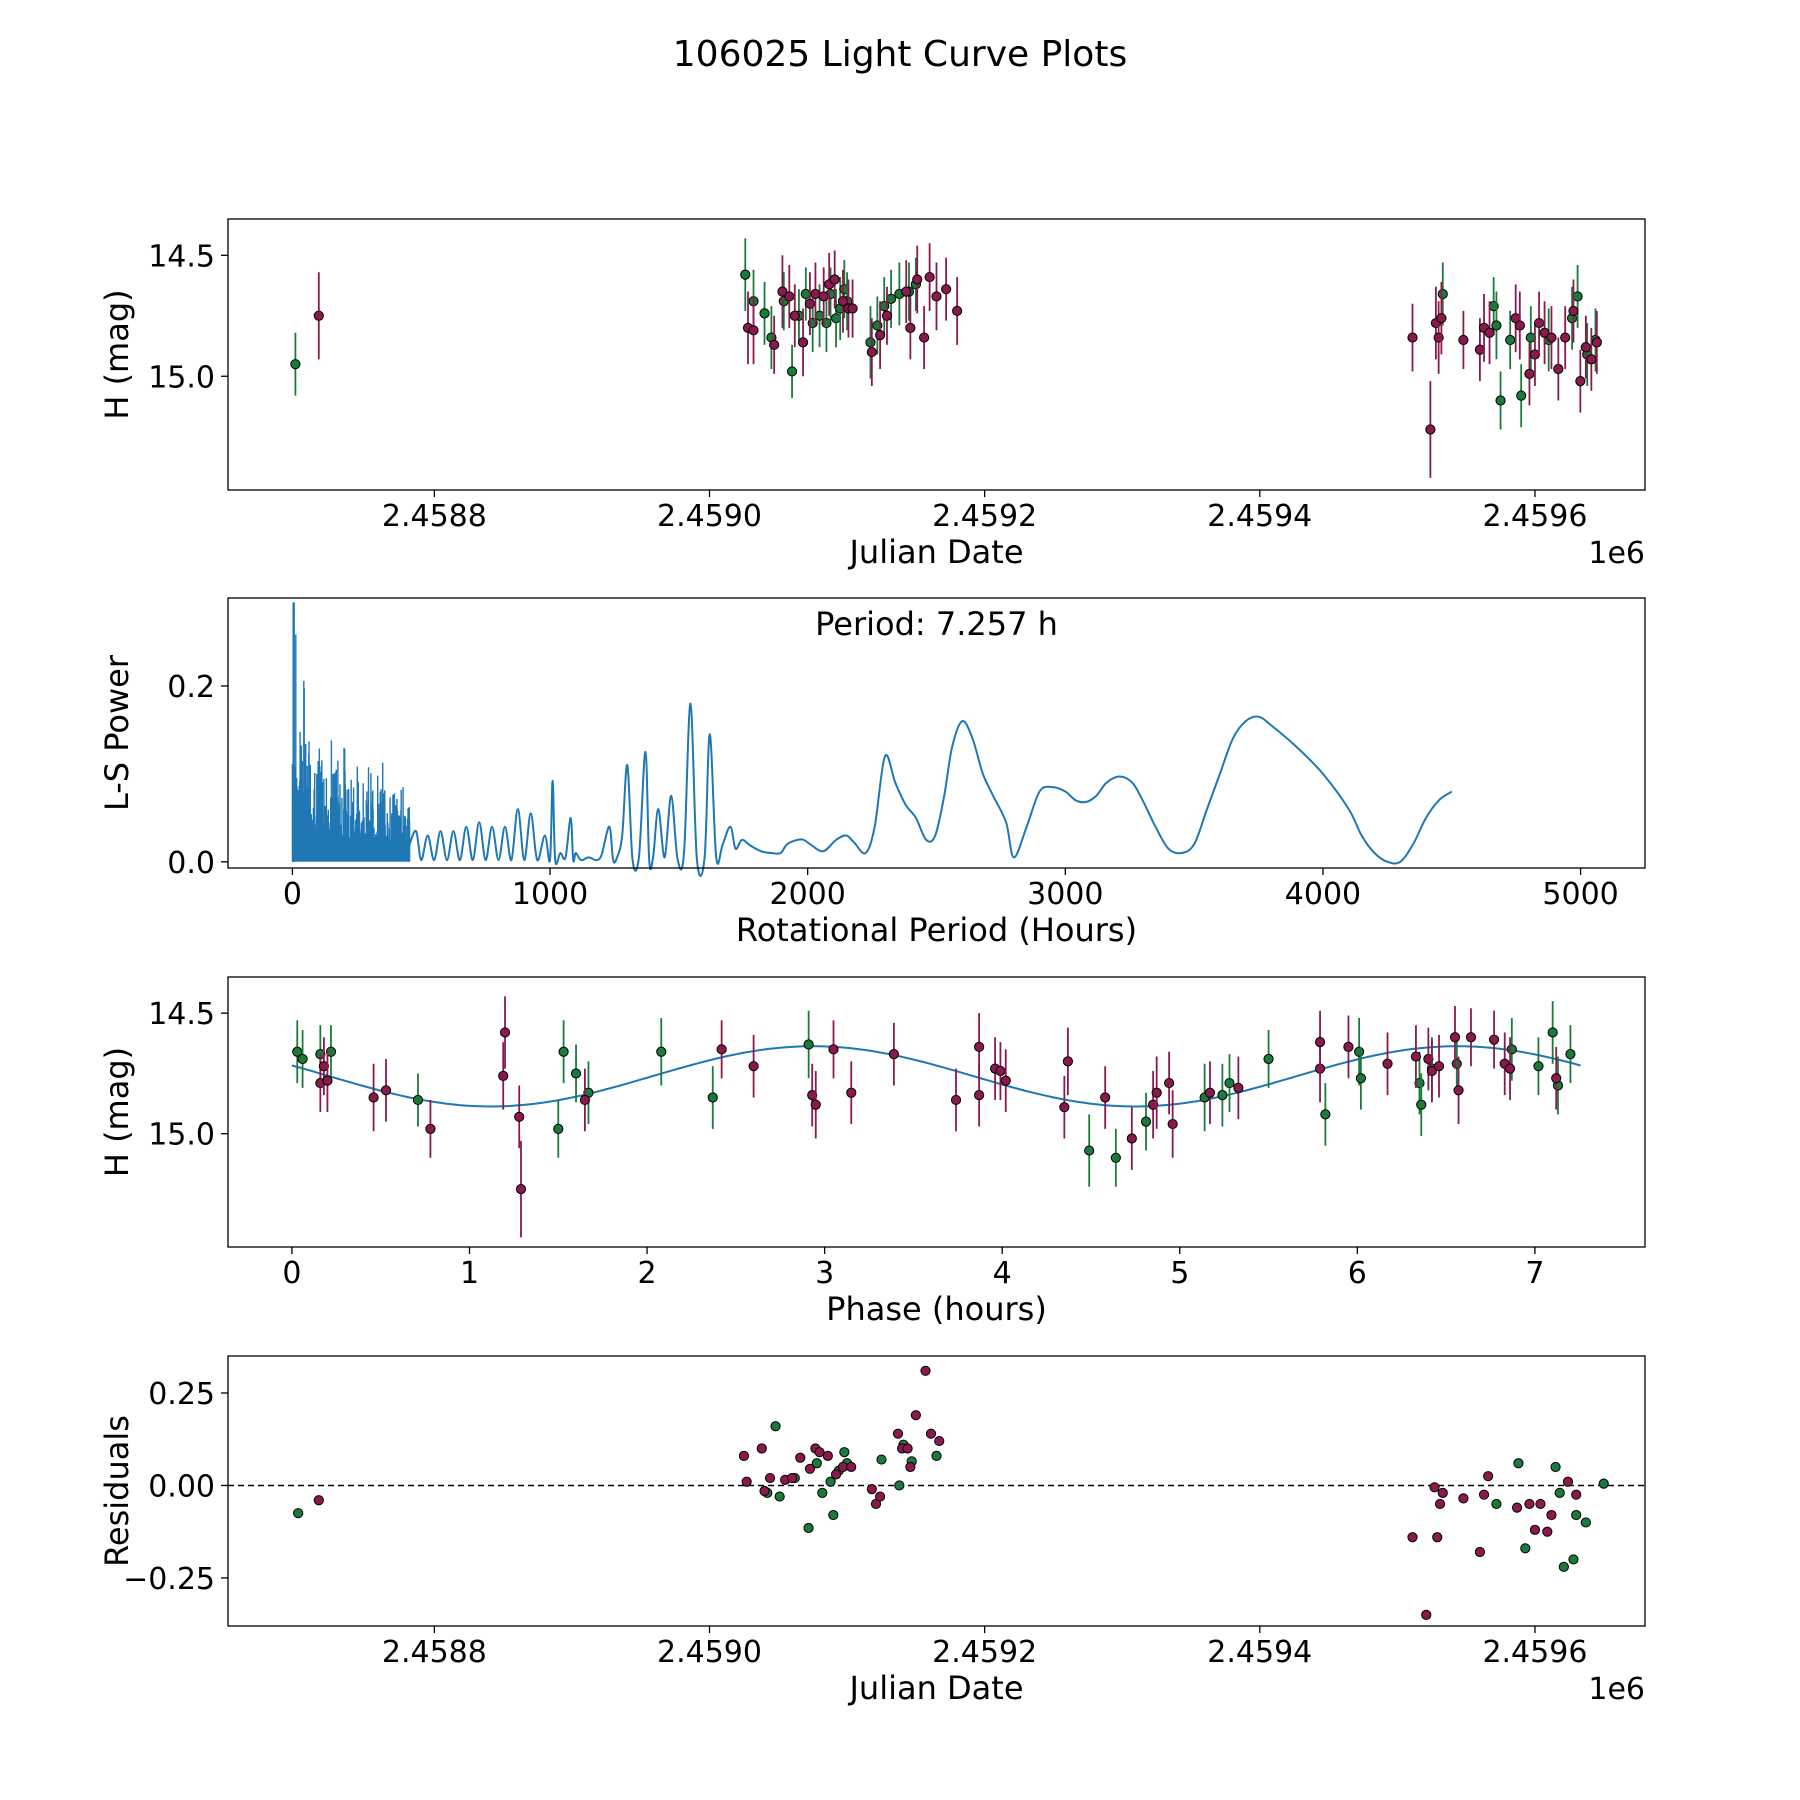 Image resolution: width=1800 pixels, height=1800 pixels. Describe the element at coordinates (1002, 1273) in the screenshot. I see `x-tick-label: 4` at that location.